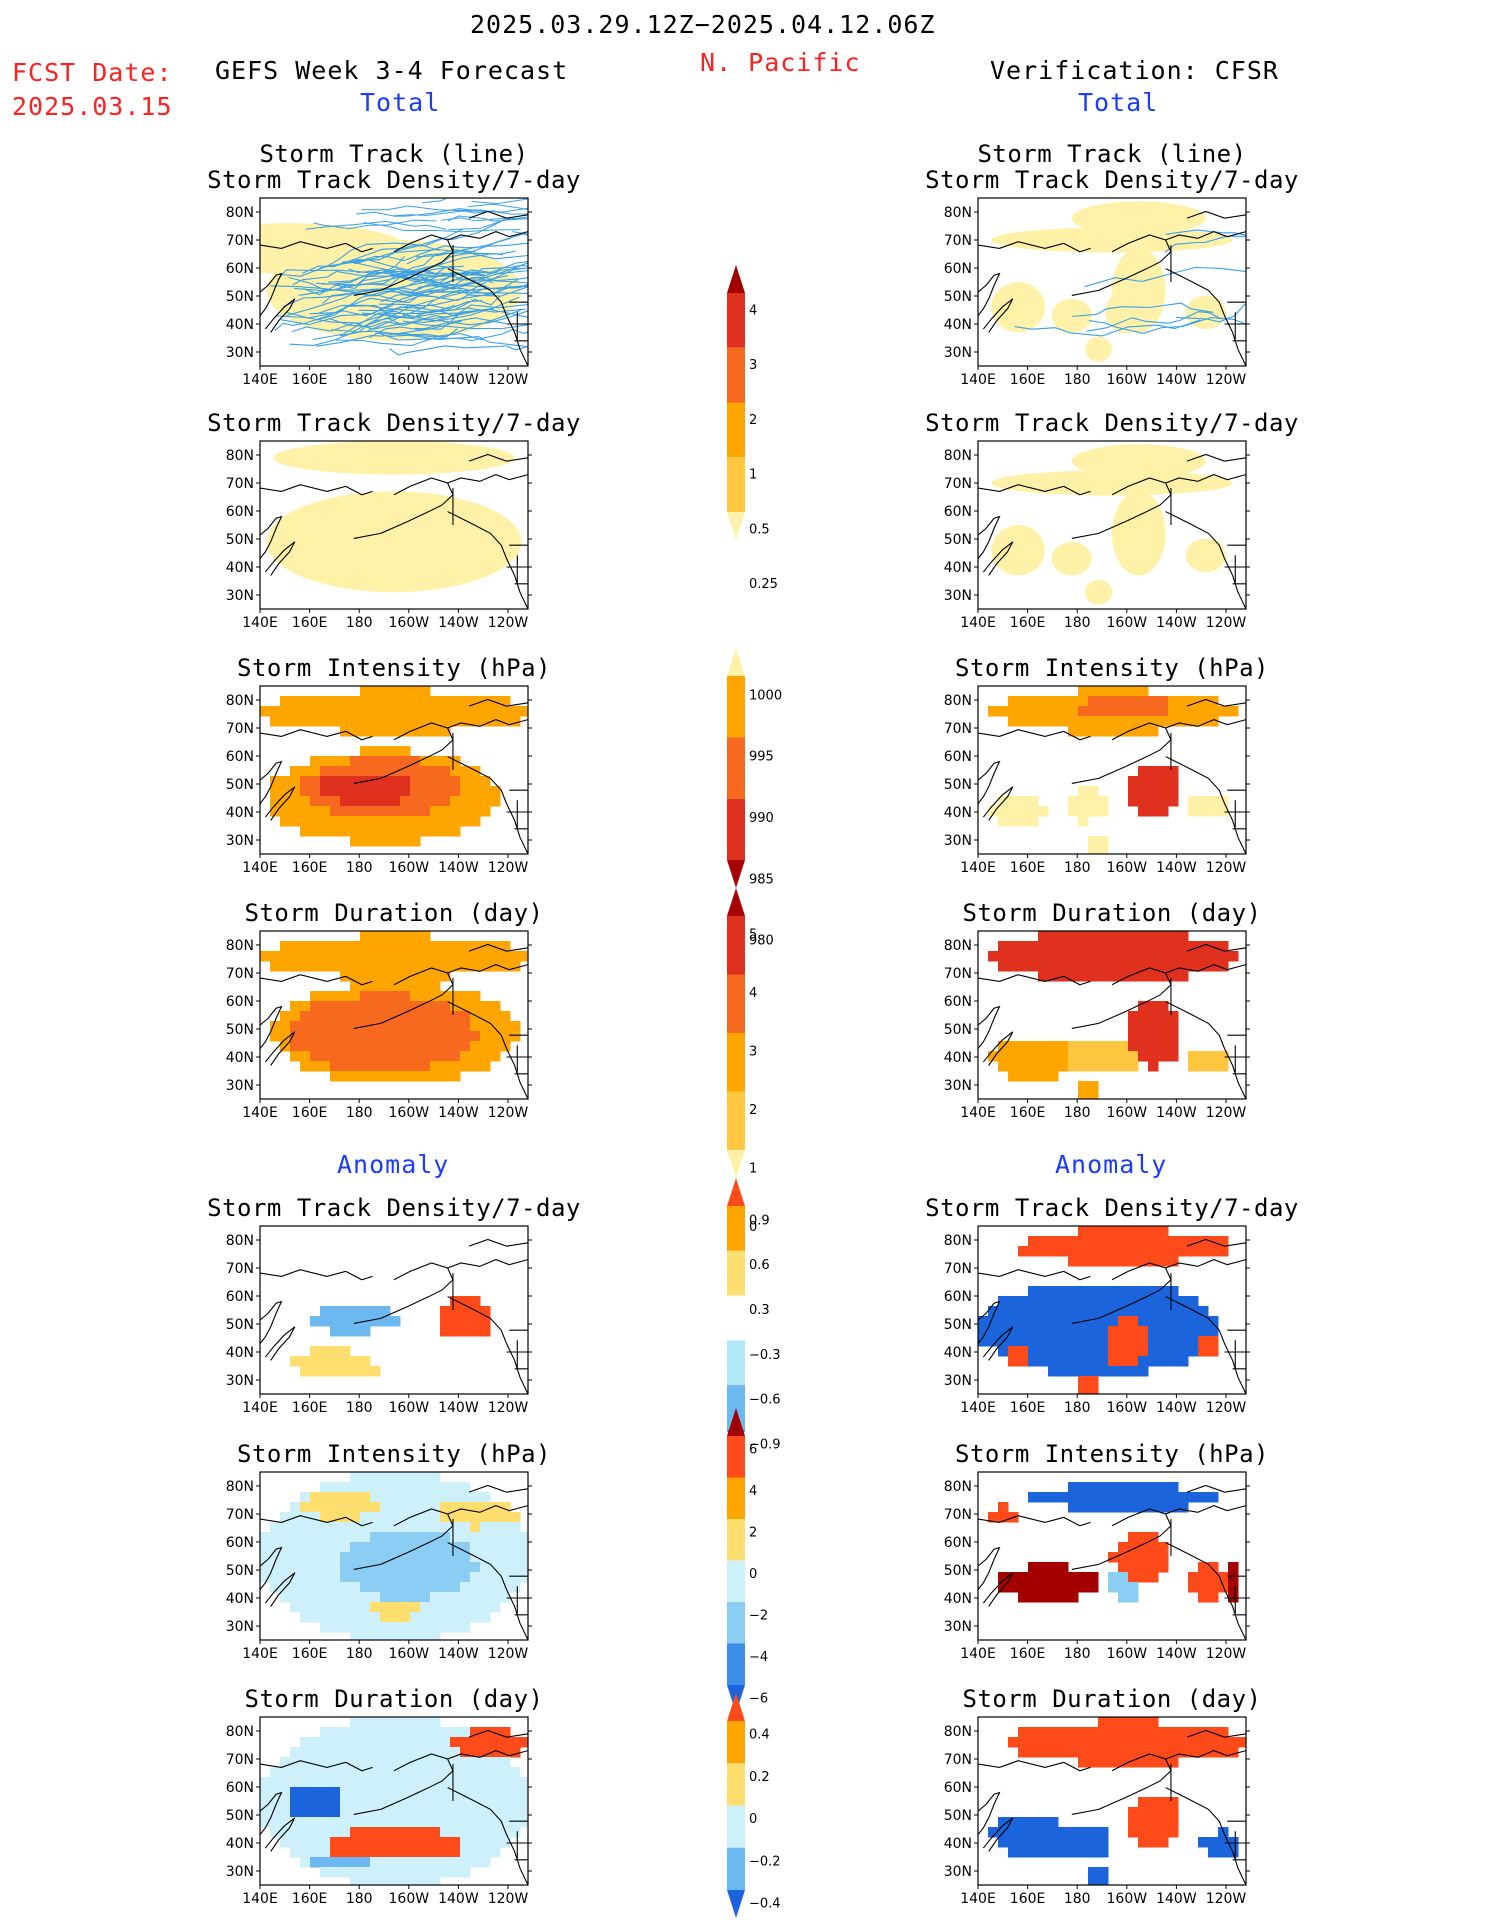 This screenshot has height=1925, width=1487. What do you see at coordinates (958, 1325) in the screenshot?
I see `lat-label: 50N` at bounding box center [958, 1325].